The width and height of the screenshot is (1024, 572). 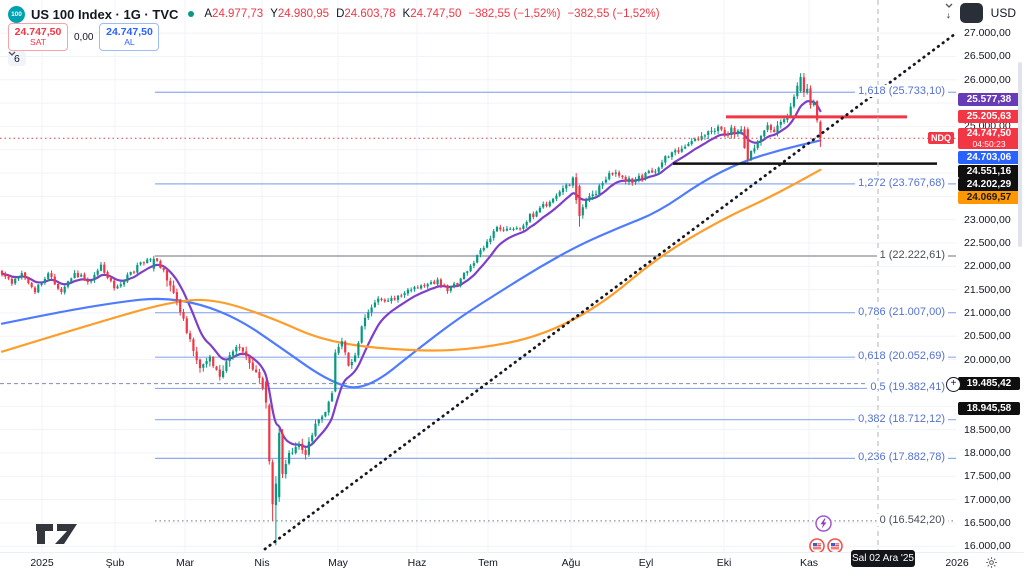 What do you see at coordinates (987, 289) in the screenshot?
I see `price-tick-label: 21.500,00` at bounding box center [987, 289].